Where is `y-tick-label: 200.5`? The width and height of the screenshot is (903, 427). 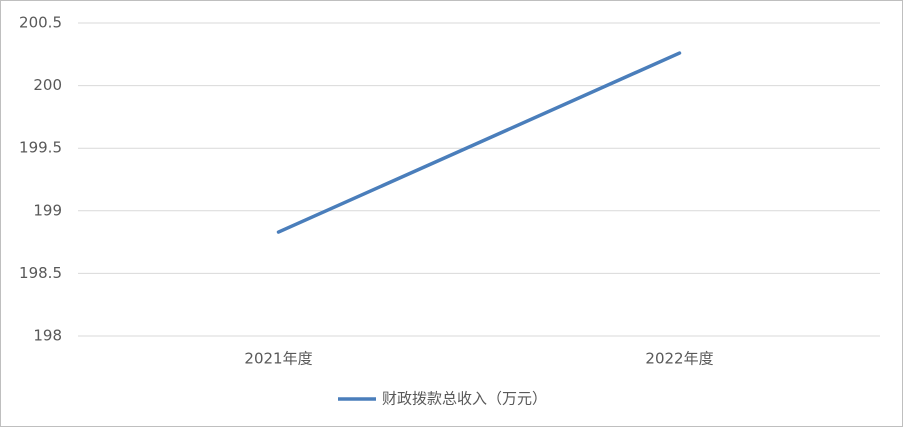
y-tick-label: 200.5 is located at coordinates (40, 23).